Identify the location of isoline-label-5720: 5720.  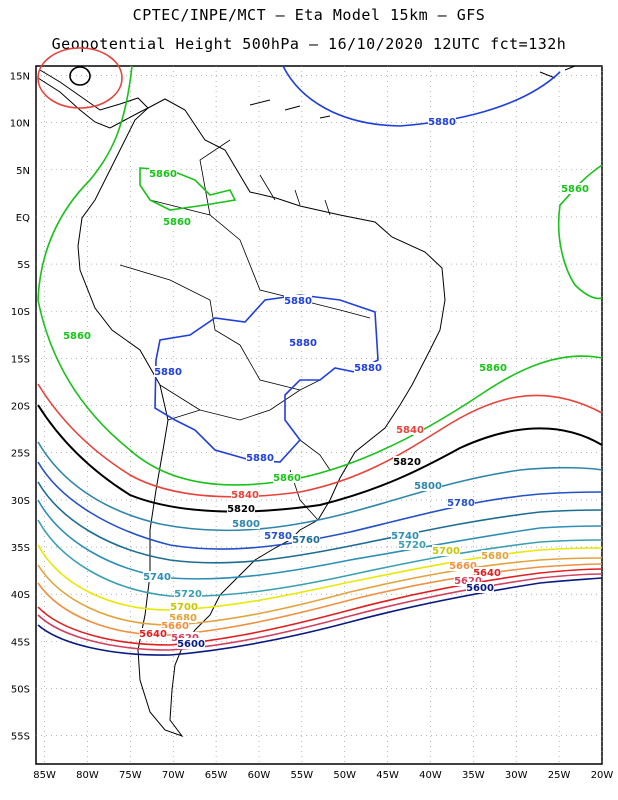
(412, 545).